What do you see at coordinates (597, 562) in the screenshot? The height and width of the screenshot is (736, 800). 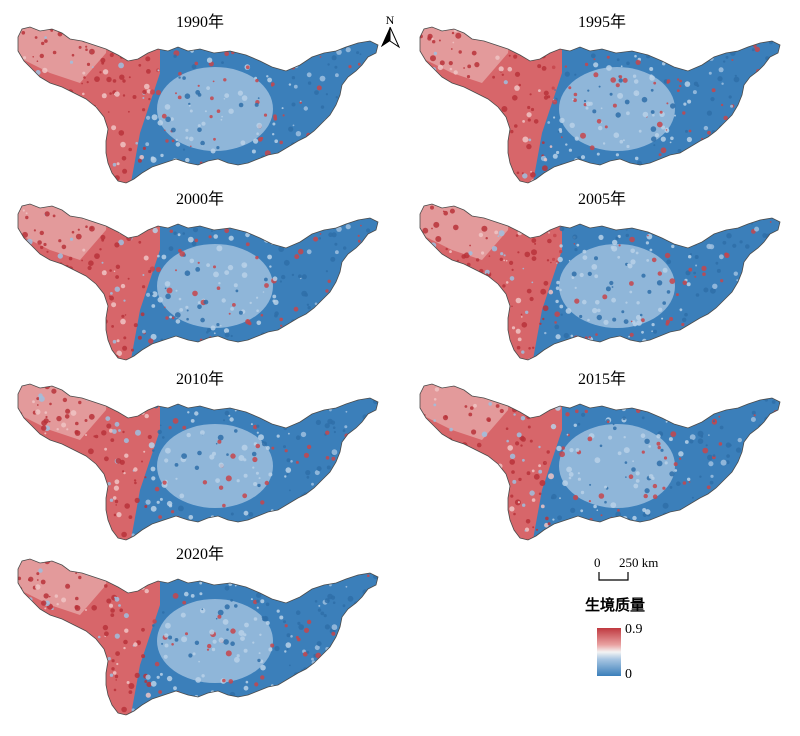 I see `scale-start-label: 0` at bounding box center [597, 562].